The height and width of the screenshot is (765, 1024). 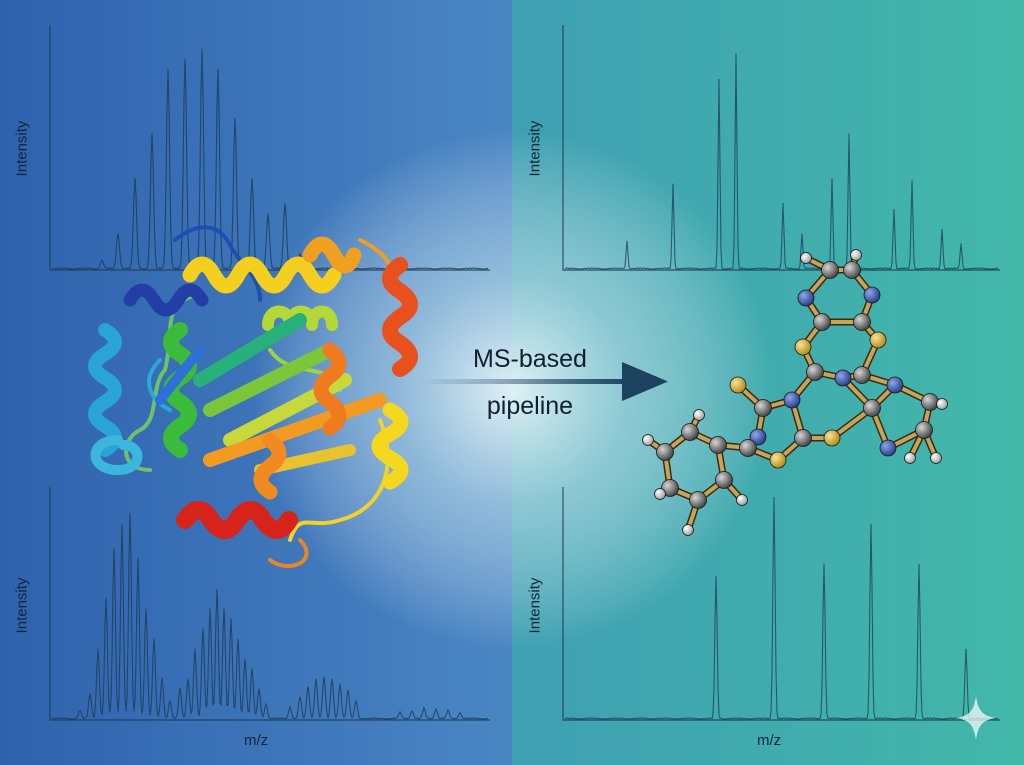 I want to click on molecule-structure-icon, so click(x=795, y=392).